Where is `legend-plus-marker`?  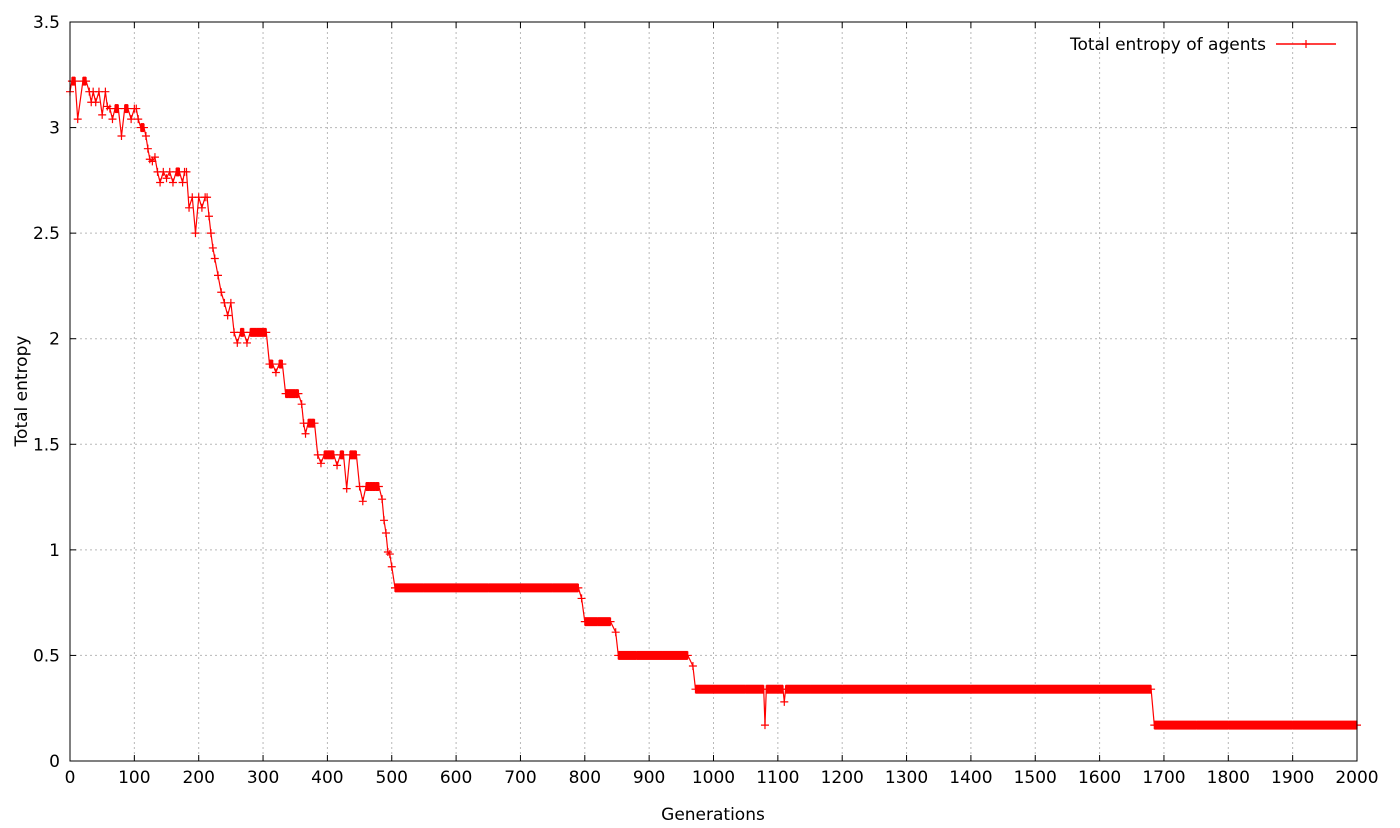 legend-plus-marker is located at coordinates (1306, 44).